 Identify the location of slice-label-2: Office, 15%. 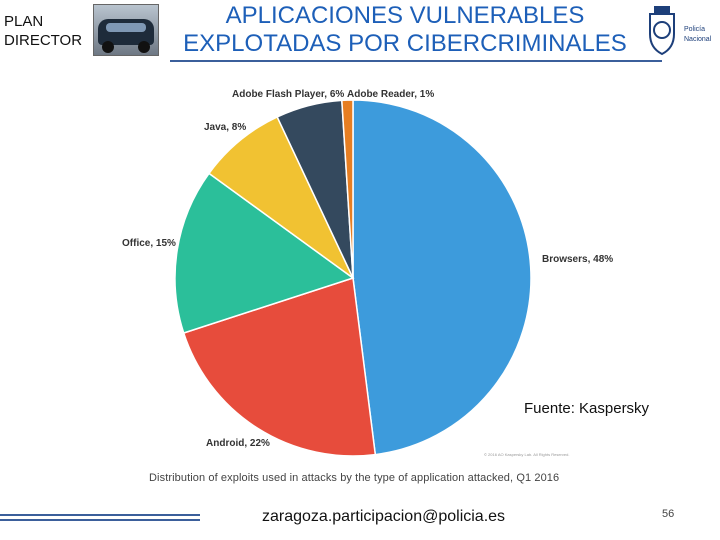
(149, 243).